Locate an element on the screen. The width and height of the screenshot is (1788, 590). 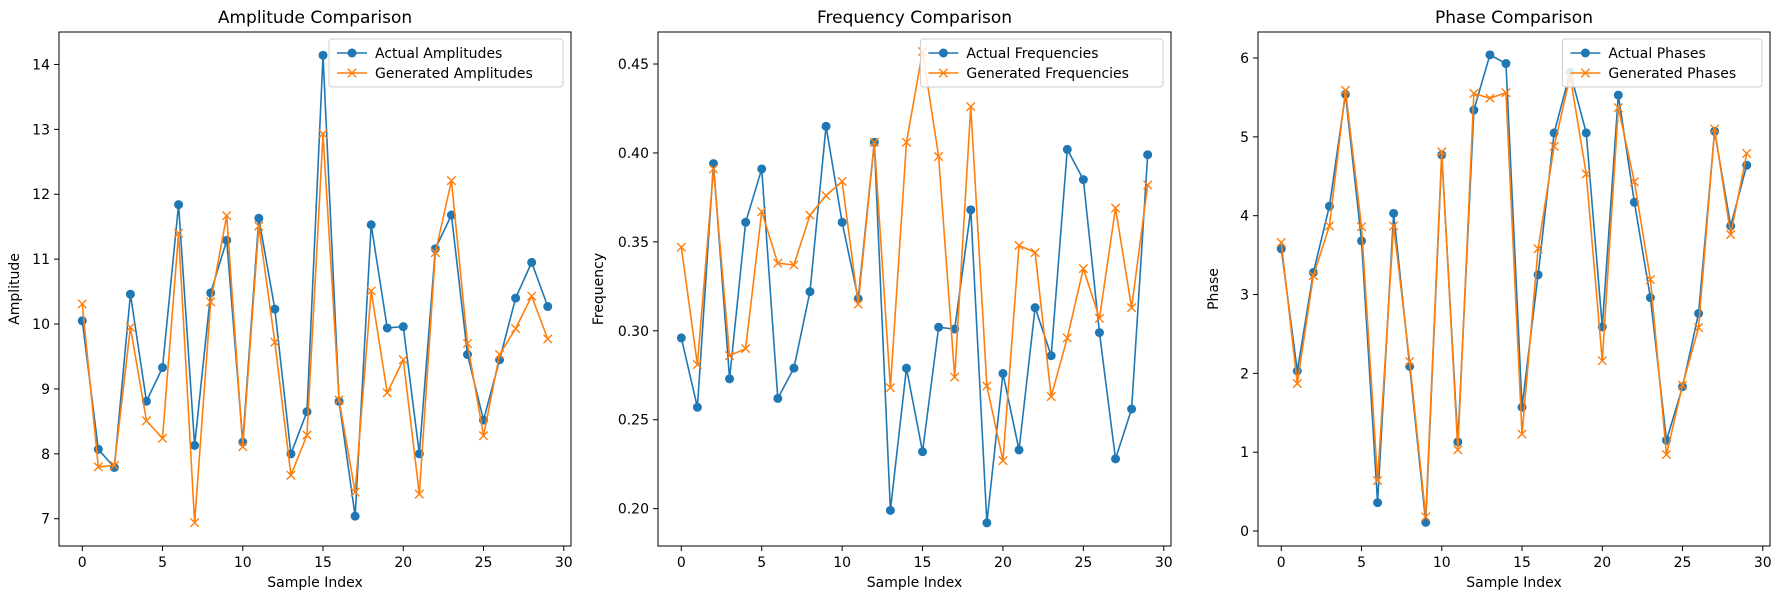
y-tick-label: 2 is located at coordinates (1244, 374).